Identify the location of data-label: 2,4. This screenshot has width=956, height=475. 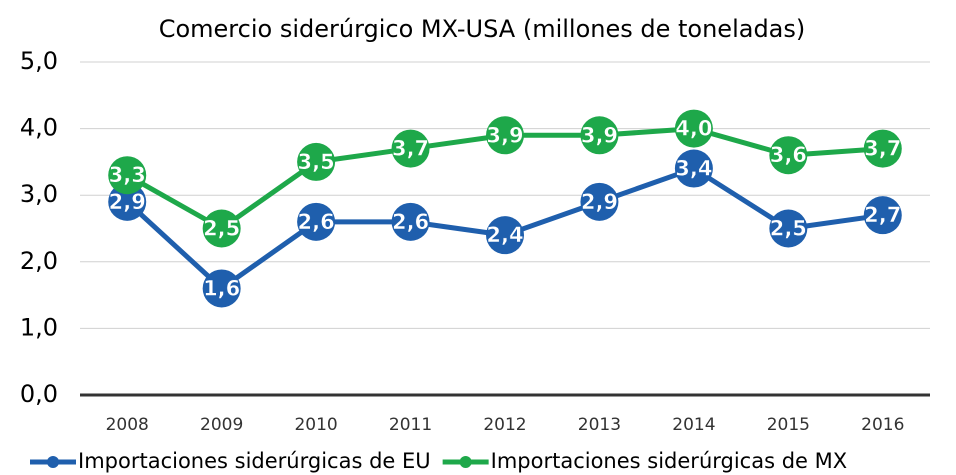
(504, 235).